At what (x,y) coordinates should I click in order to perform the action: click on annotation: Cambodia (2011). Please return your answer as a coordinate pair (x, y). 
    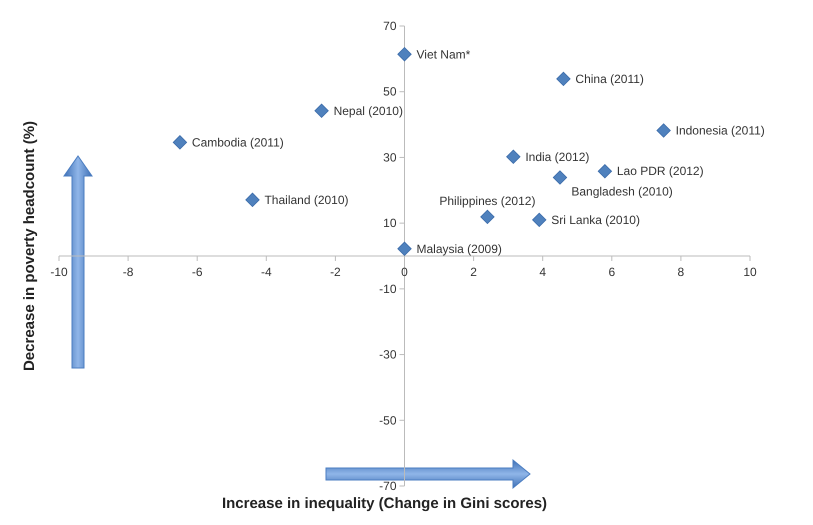
    Looking at the image, I should click on (238, 142).